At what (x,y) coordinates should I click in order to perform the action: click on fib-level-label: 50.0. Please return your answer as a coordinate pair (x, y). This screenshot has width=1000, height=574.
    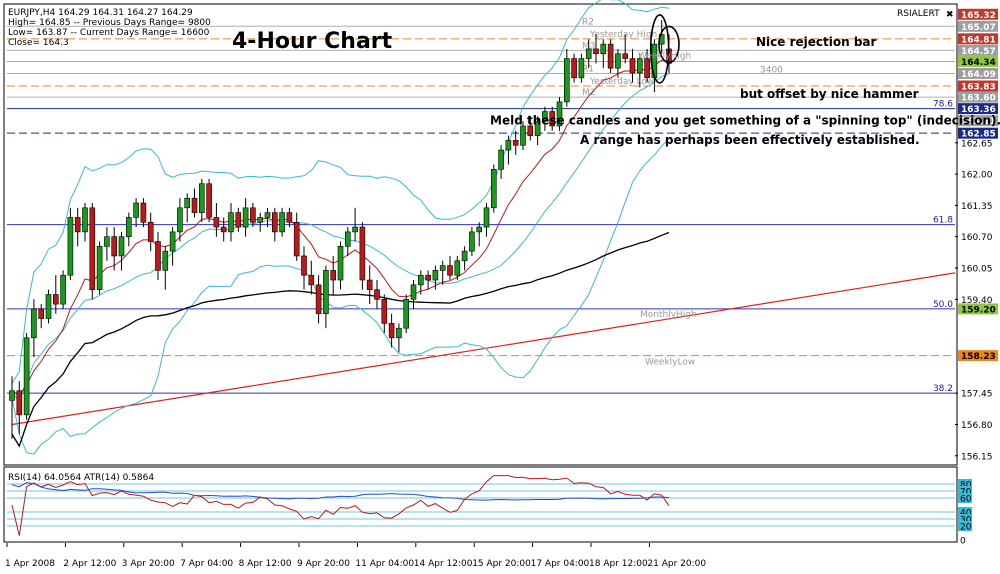
    Looking at the image, I should click on (943, 305).